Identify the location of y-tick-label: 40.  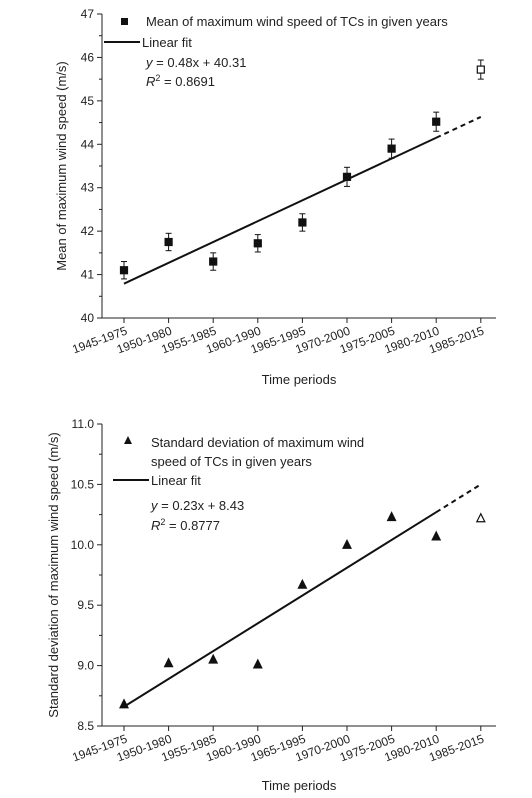
(88, 318).